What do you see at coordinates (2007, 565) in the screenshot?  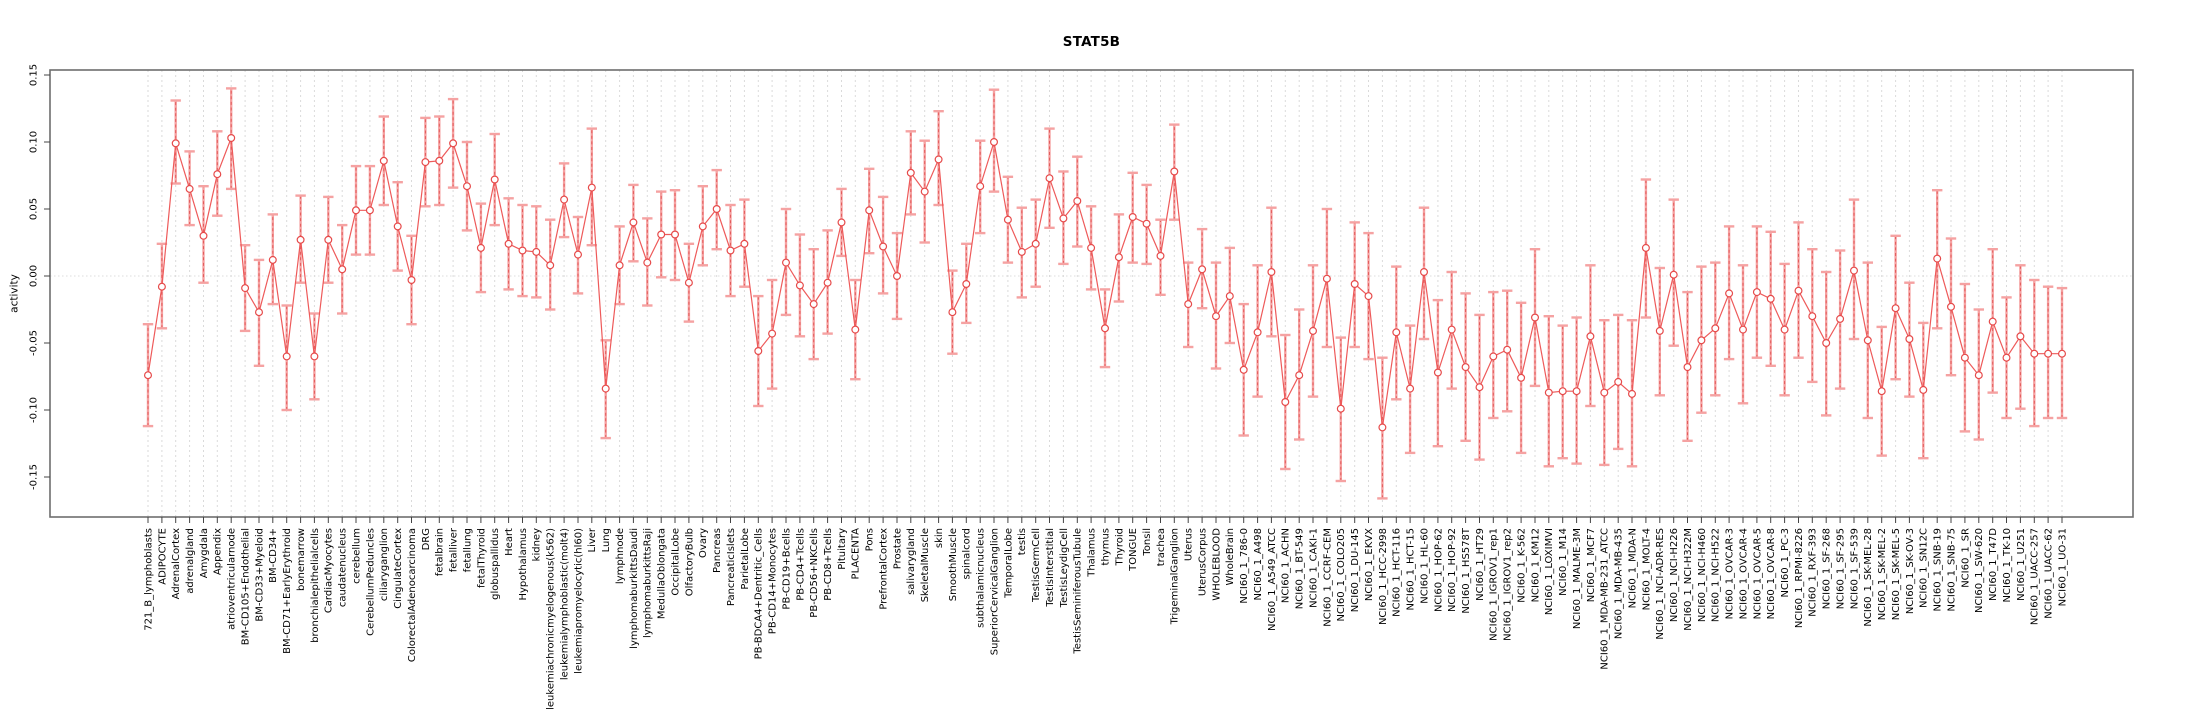 I see `x-tick-label: NCI60_1_TK-10` at bounding box center [2007, 565].